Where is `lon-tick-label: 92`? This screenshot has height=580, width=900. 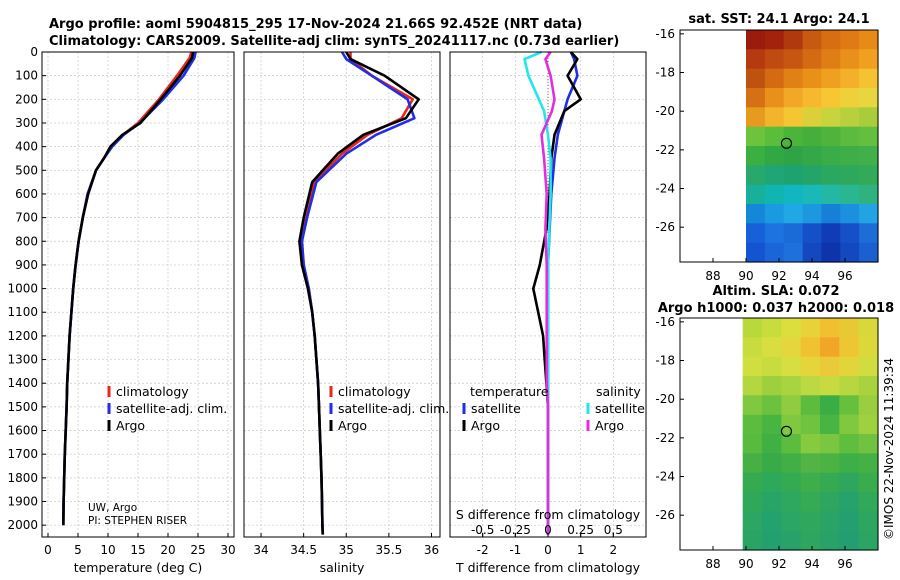 lon-tick-label: 92 is located at coordinates (778, 564).